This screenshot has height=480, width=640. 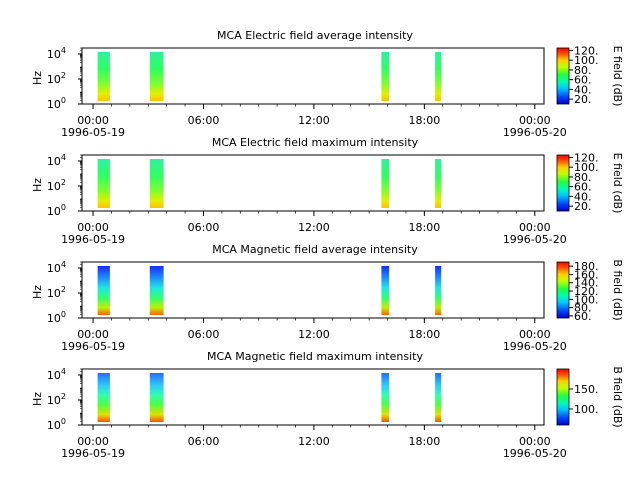 I want to click on colorbar-tick-label: 180., so click(x=586, y=266).